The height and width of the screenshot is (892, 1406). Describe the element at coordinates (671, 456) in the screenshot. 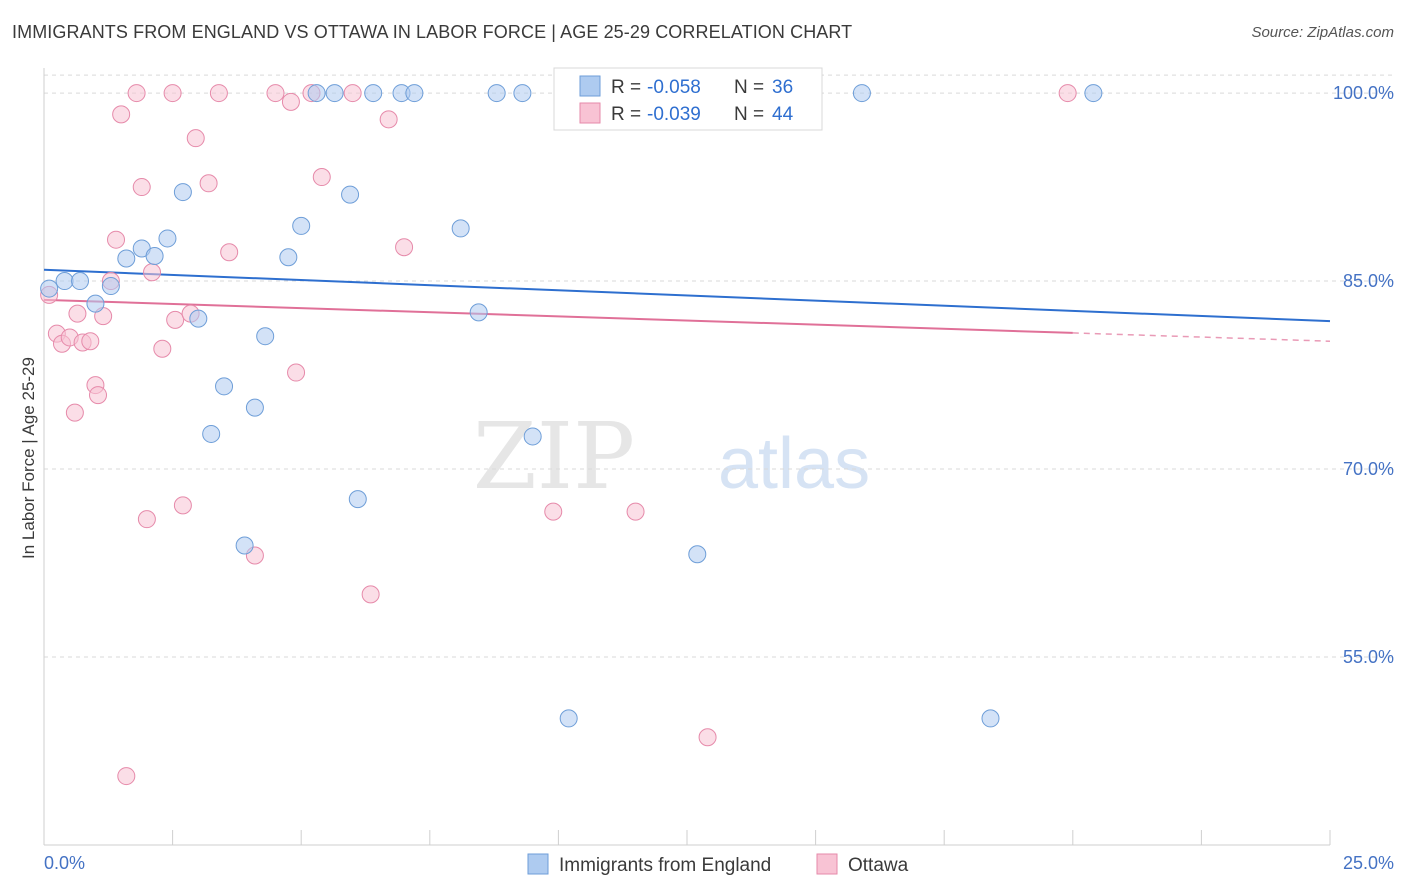

I see `watermark: ZIP atlas` at that location.